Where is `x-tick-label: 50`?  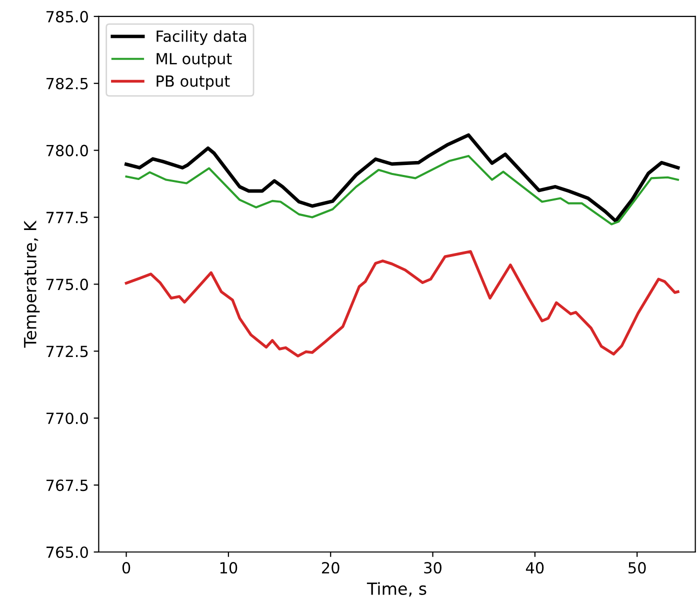
x-tick-label: 50 is located at coordinates (637, 568).